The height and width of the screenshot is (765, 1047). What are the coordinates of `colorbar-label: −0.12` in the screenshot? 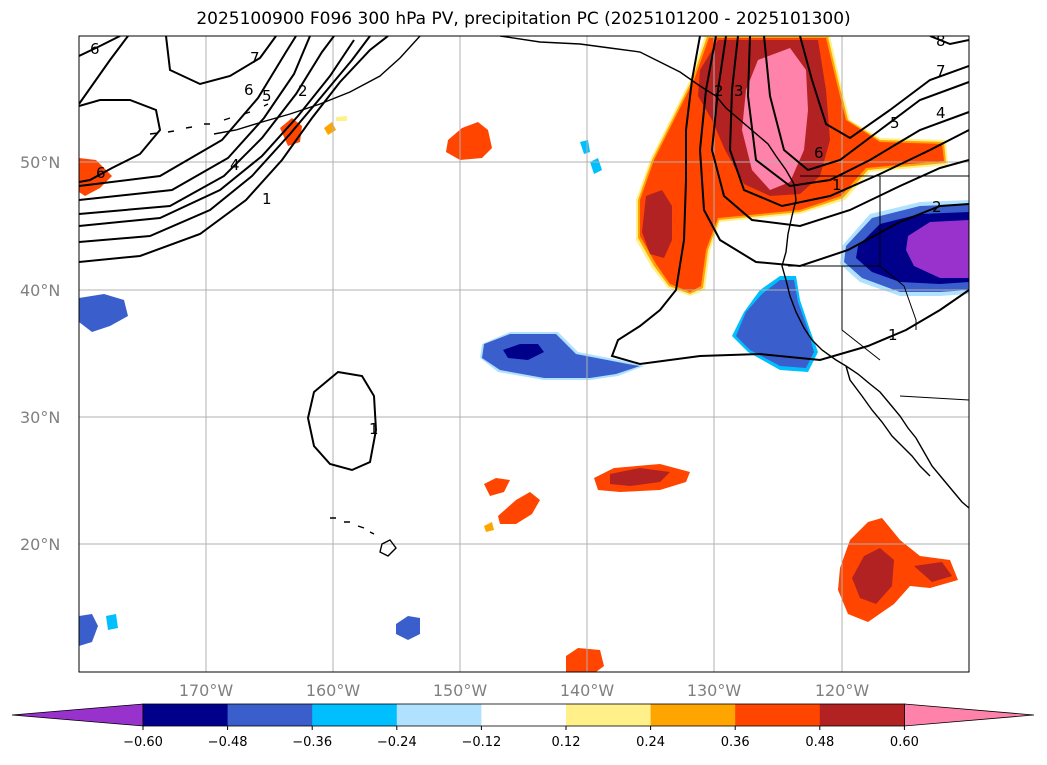 It's located at (481, 742).